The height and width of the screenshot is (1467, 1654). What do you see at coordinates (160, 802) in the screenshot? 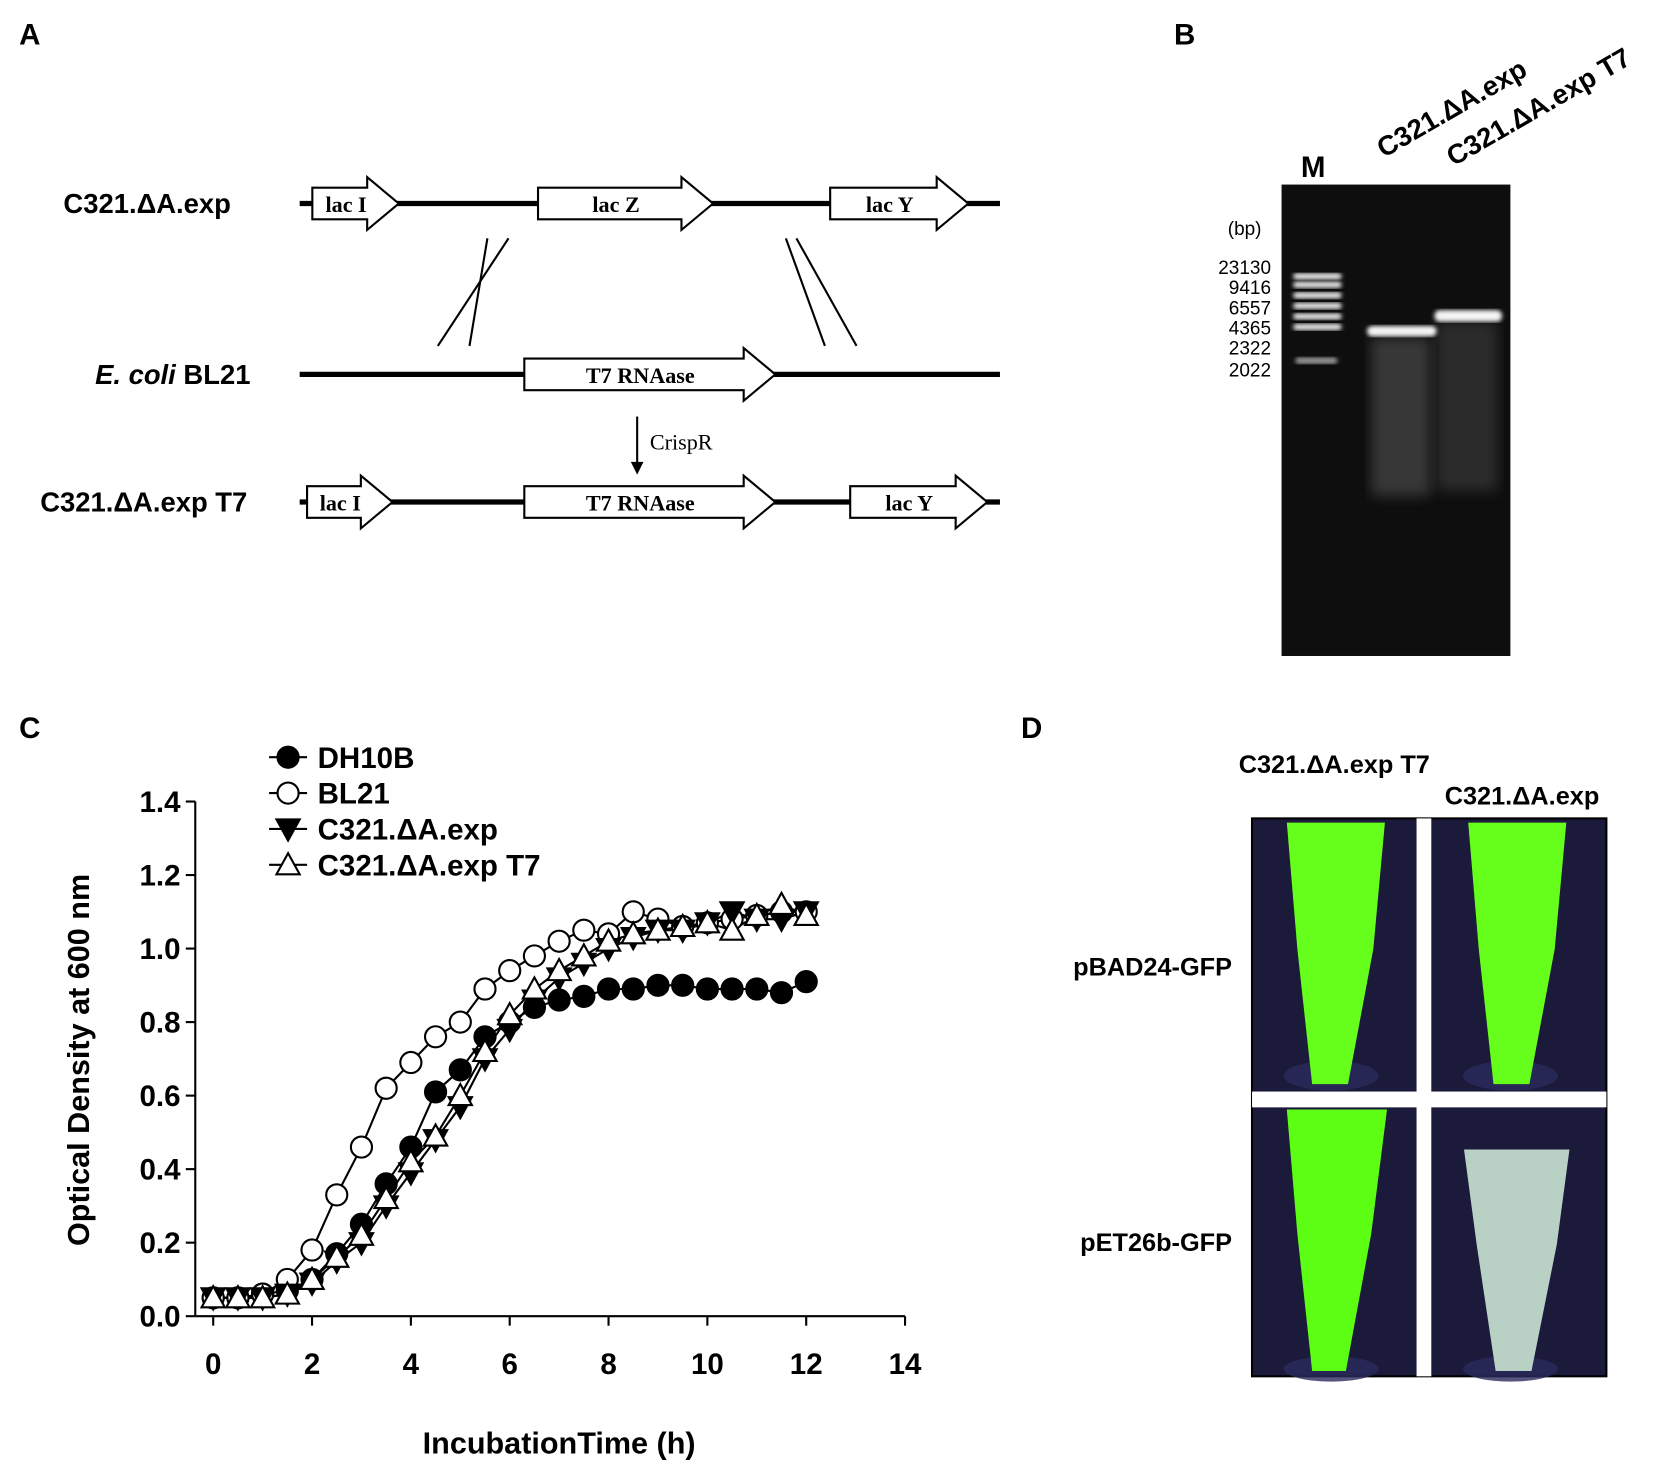
I see `y-tick-label: 1.4` at bounding box center [160, 802].